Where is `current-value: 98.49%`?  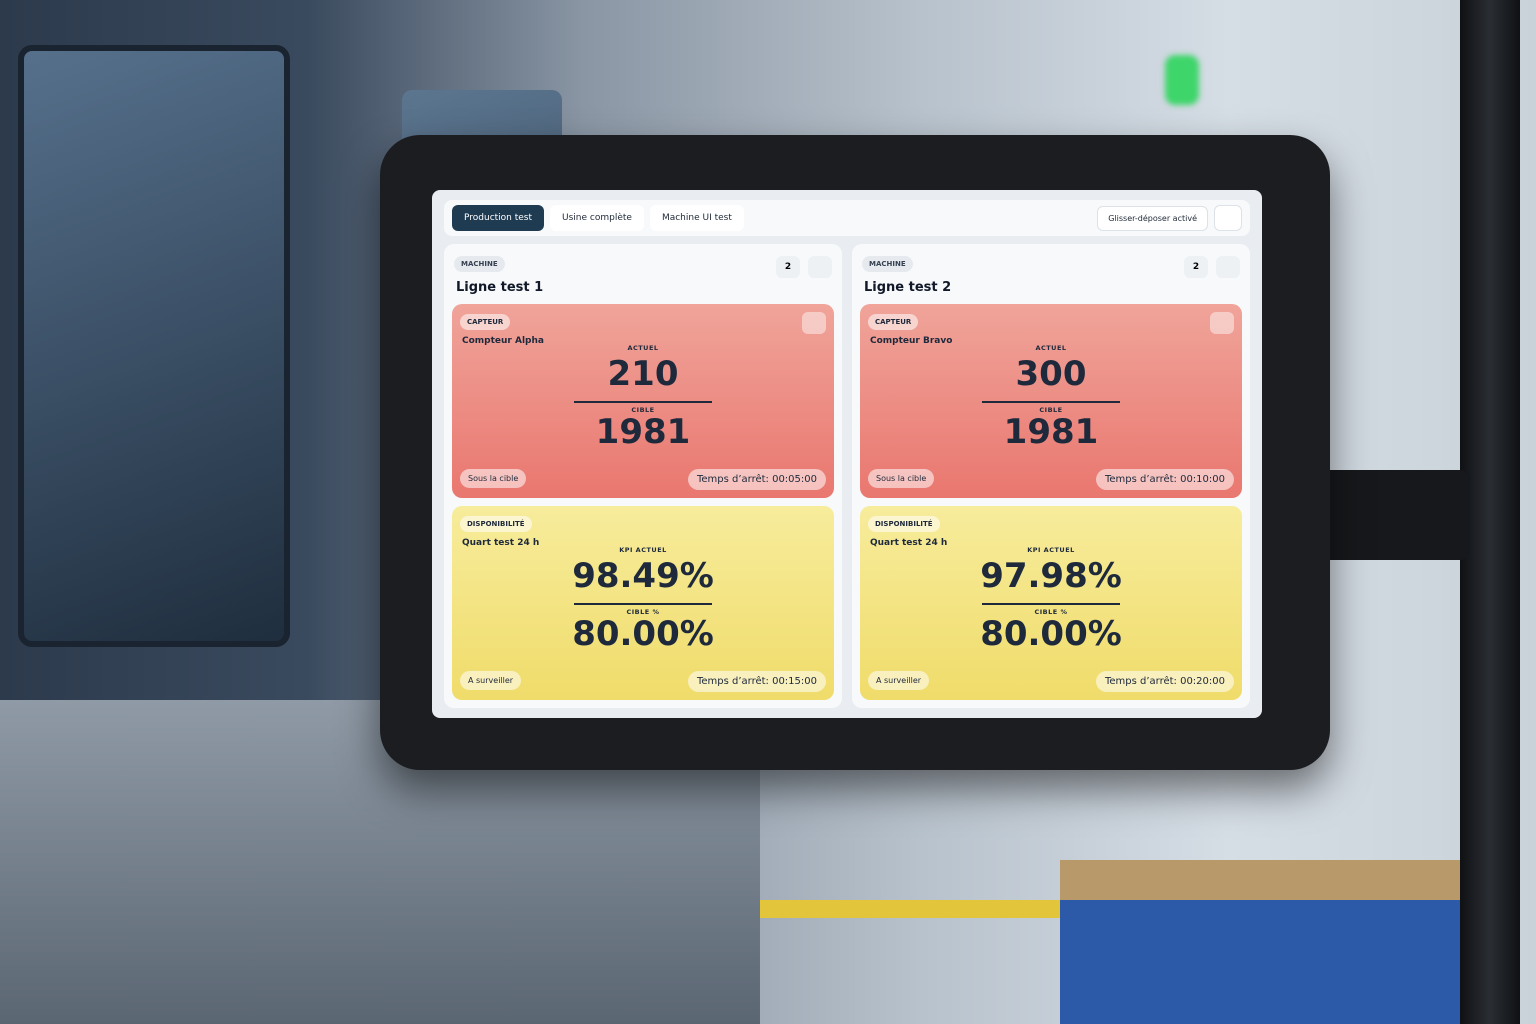 current-value: 98.49% is located at coordinates (643, 576).